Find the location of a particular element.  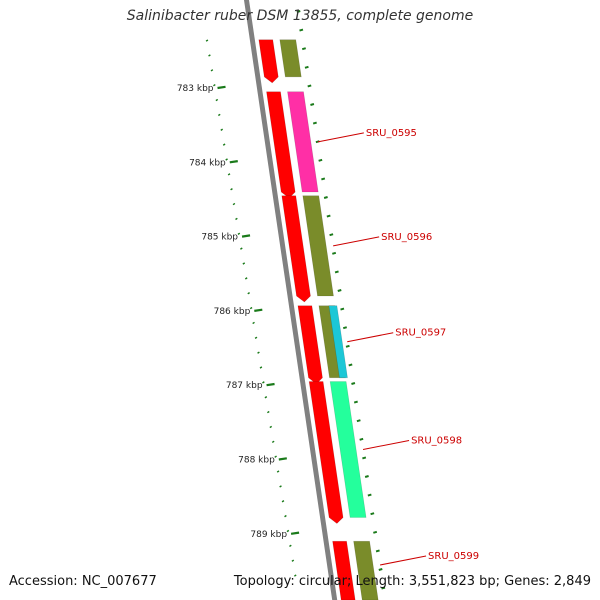

gene-label: SRU_0596 is located at coordinates (406, 237).